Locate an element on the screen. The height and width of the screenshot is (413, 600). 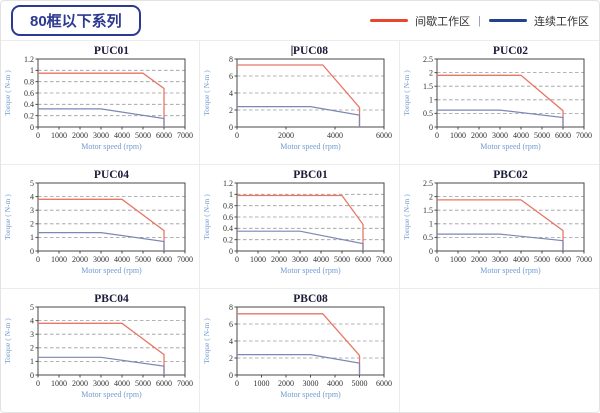
y-tick-label: 3 is located at coordinates (32, 334).